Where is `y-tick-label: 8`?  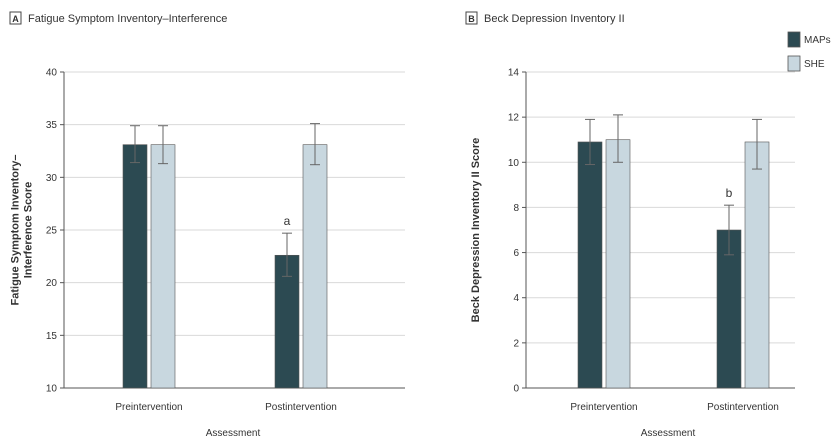
y-tick-label: 8 is located at coordinates (516, 208).